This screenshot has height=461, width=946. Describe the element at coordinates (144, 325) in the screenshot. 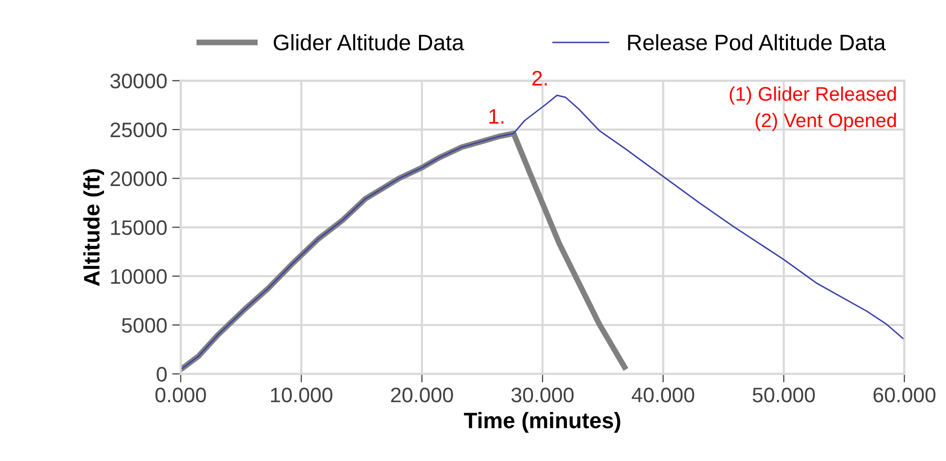

I see `y-tick-label: 5000` at that location.